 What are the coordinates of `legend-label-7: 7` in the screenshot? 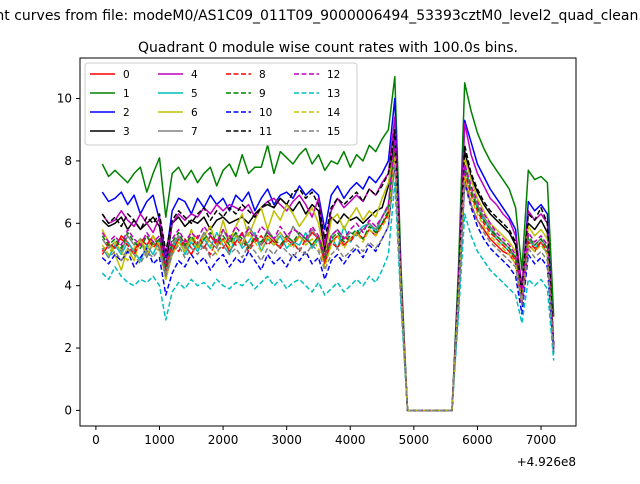 It's located at (194, 132).